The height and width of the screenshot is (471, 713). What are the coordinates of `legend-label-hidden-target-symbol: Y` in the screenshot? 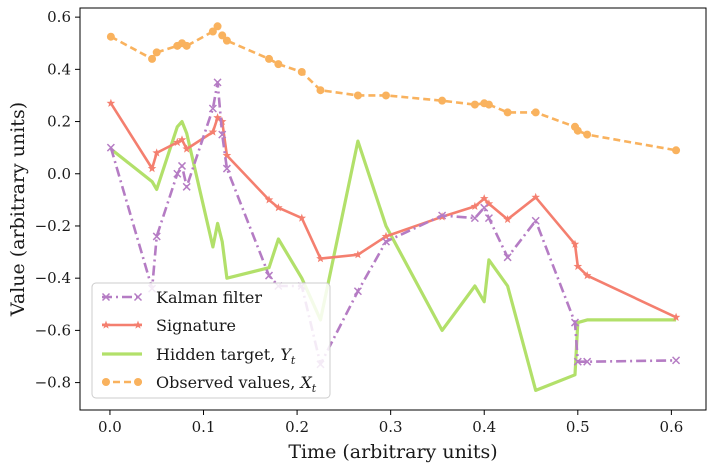 It's located at (286, 354).